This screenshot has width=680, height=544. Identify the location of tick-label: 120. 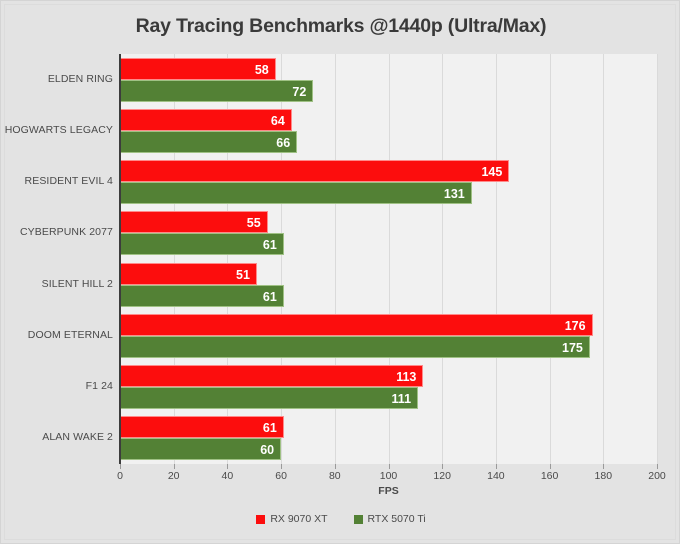
(442, 476).